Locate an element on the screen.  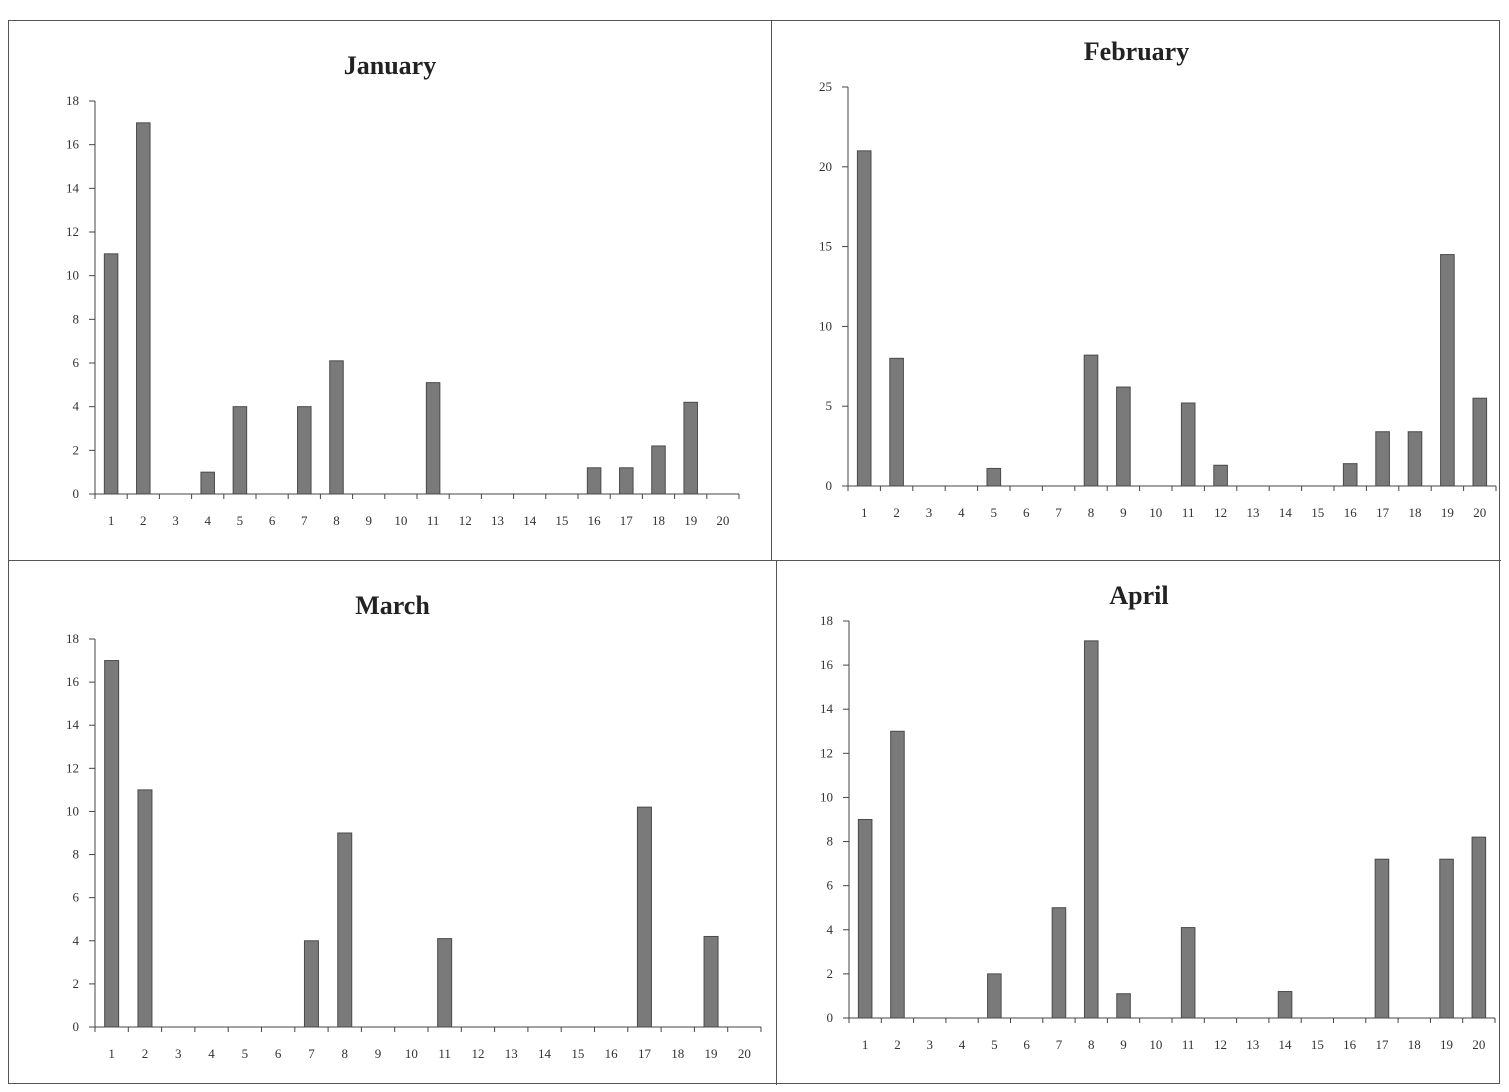
x-tick-label: 16 is located at coordinates (1351, 512).